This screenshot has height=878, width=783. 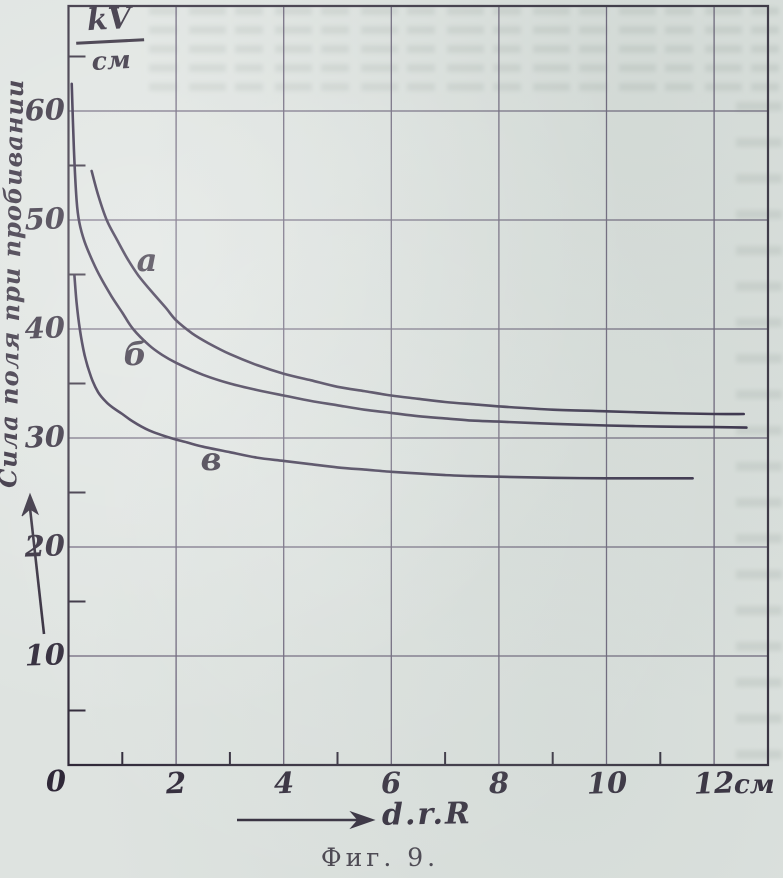 I want to click on y-unit-numerator: kV, so click(x=109, y=22).